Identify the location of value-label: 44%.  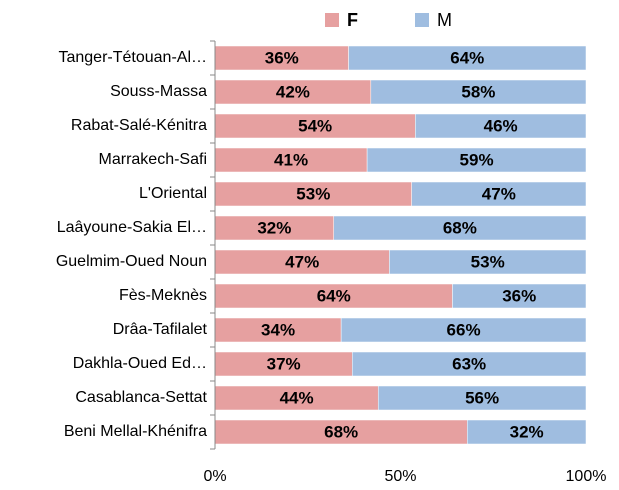
(297, 397).